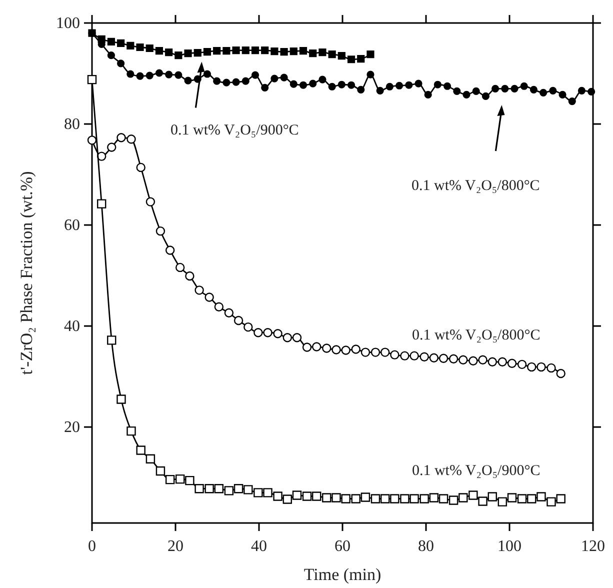 Image resolution: width=613 pixels, height=588 pixels. What do you see at coordinates (343, 574) in the screenshot?
I see `x-axis-title: Time (min)` at bounding box center [343, 574].